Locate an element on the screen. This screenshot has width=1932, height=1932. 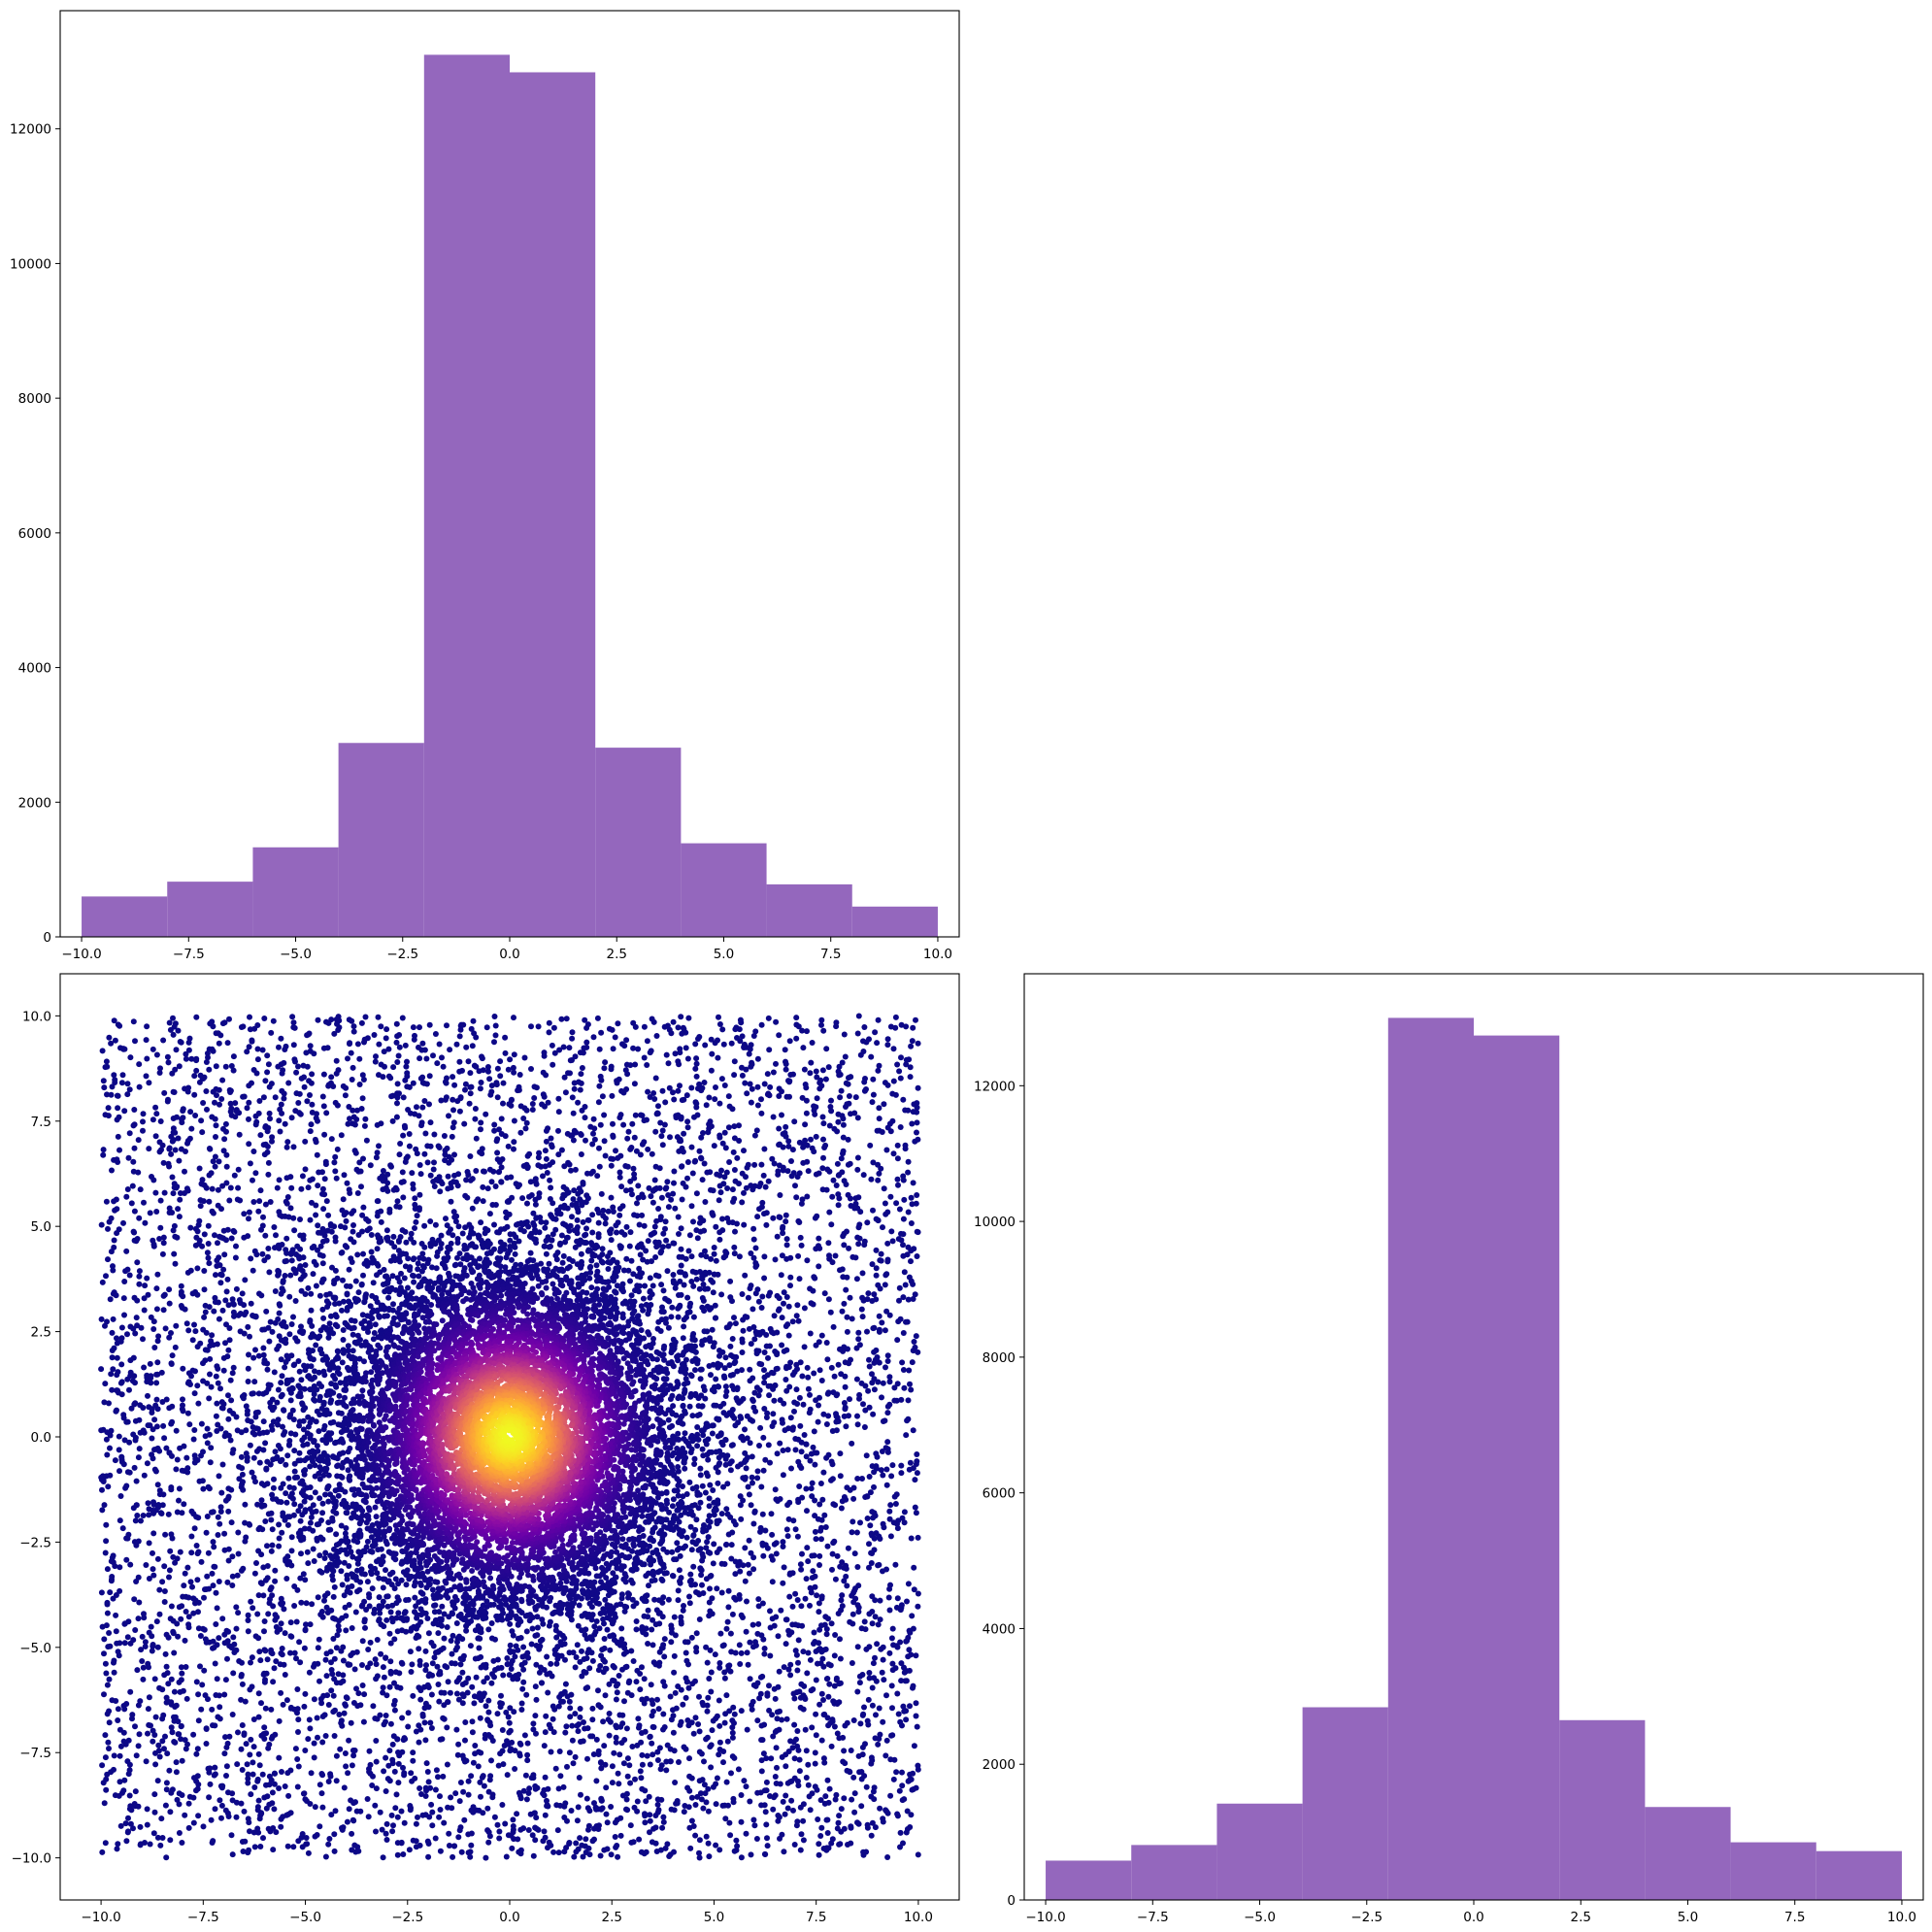
y-tick-label: 10000 is located at coordinates (30, 264).